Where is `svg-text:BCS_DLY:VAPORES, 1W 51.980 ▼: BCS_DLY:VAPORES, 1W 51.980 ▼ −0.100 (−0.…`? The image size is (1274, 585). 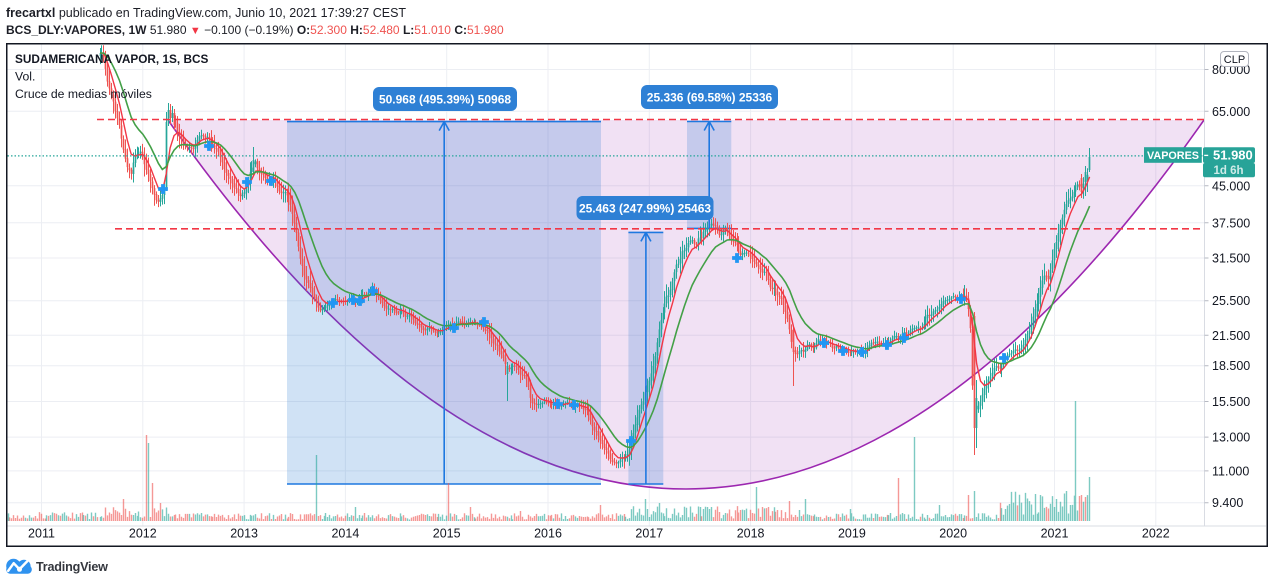 svg-text:BCS_DLY:VAPORES, 1W 51.980 ▼: BCS_DLY:VAPORES, 1W 51.980 ▼ −0.100 (−0.… is located at coordinates (255, 30).